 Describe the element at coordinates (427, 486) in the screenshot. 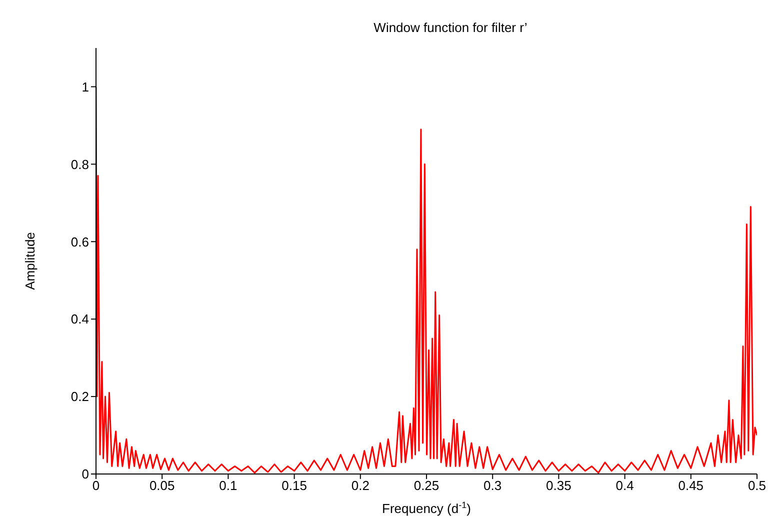

I see `x-tick-label: 0.25` at that location.